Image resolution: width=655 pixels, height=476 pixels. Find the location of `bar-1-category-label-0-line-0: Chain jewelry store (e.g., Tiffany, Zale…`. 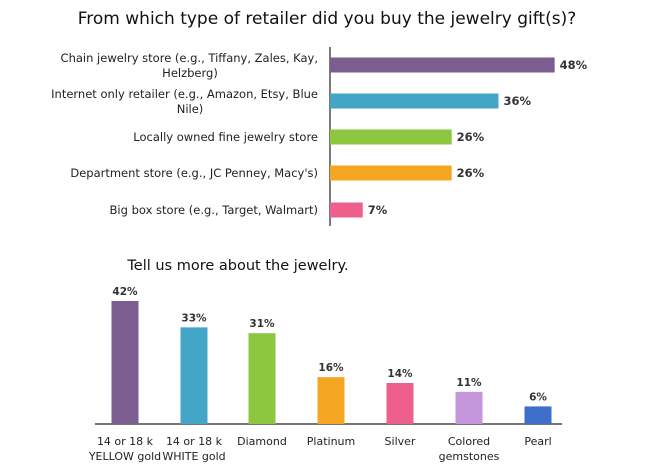

bar-1-category-label-0-line-0: Chain jewelry store (e.g., Tiffany, Zale… is located at coordinates (189, 58).